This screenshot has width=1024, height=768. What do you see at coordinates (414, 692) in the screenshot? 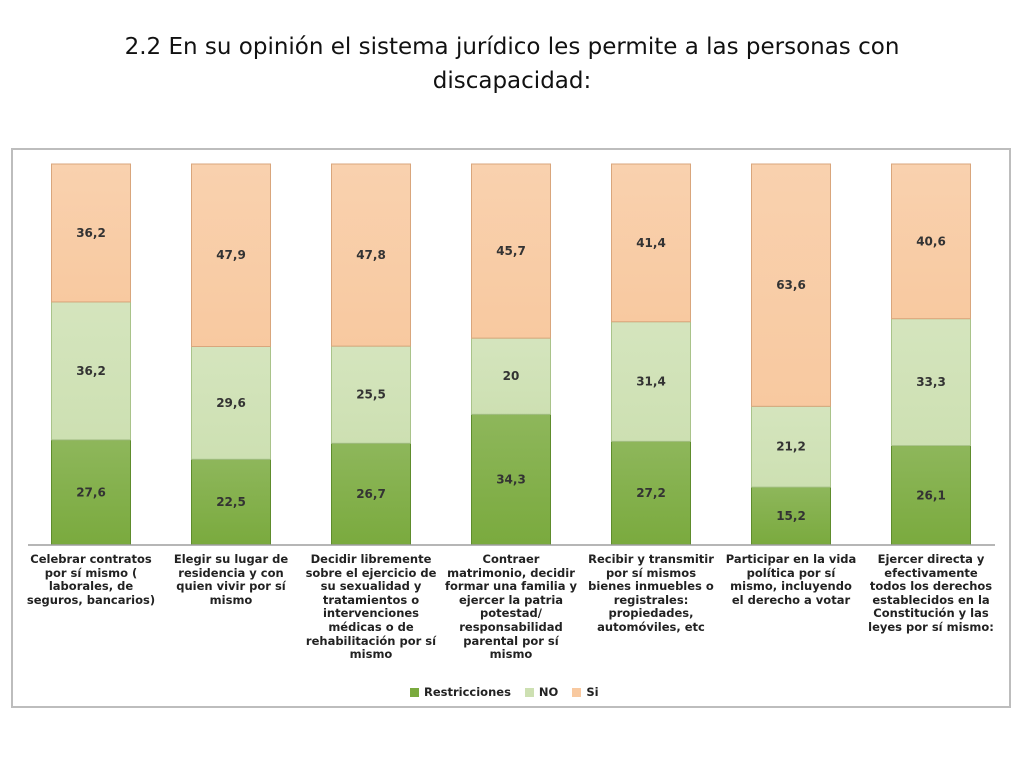
I see `legend-swatch-restricciones` at bounding box center [414, 692].